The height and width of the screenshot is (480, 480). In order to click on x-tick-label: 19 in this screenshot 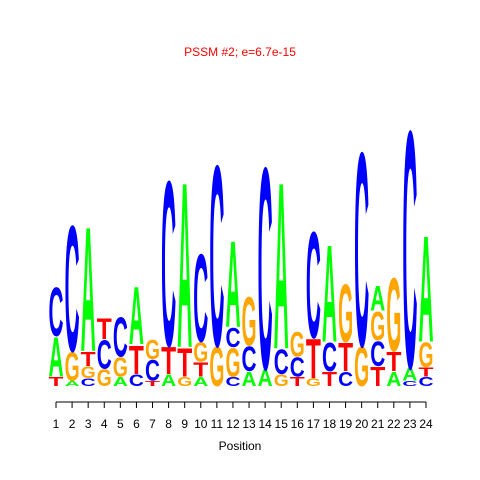, I will do `click(346, 424)`.